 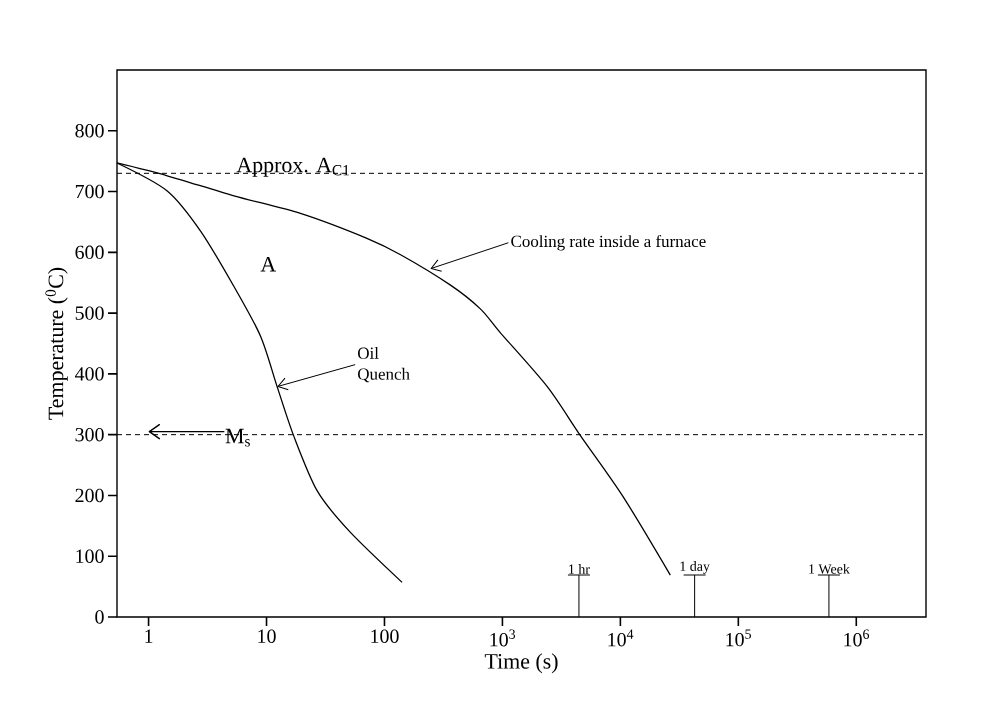 I want to click on annotation: Cooling rate inside a furnace, so click(x=608, y=242).